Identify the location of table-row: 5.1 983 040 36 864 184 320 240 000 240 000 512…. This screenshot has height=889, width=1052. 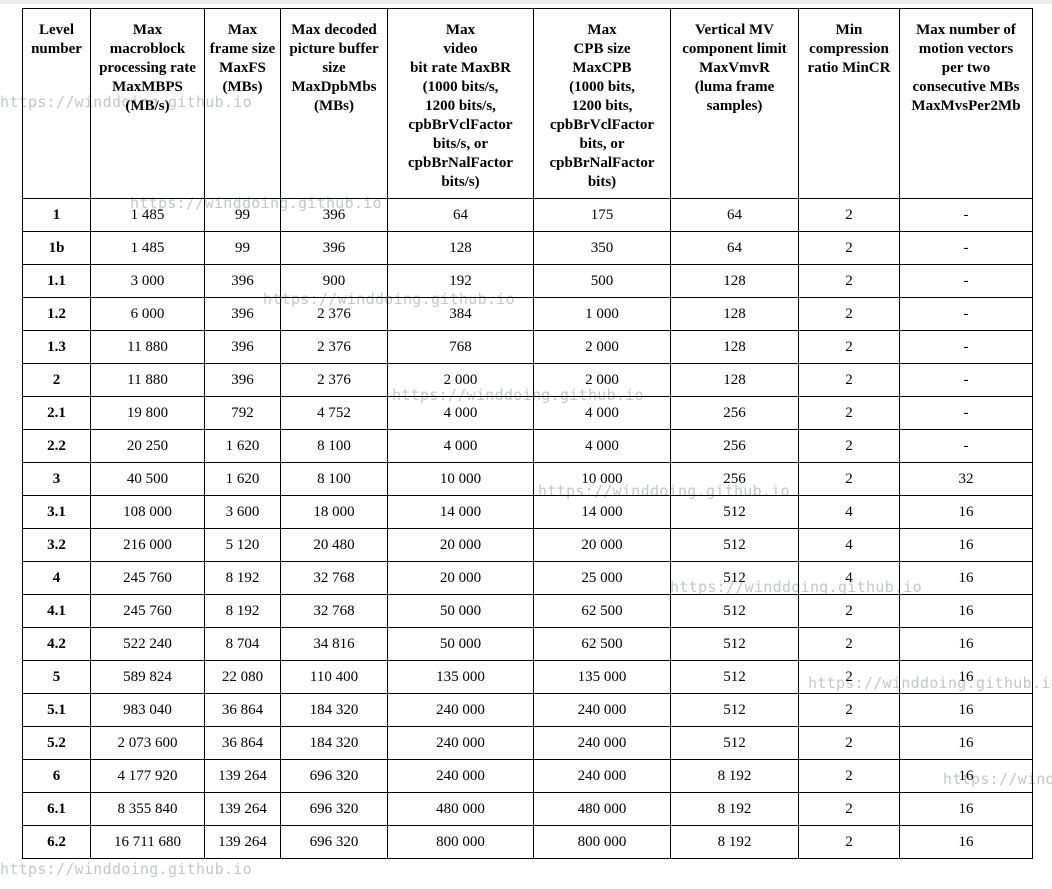
(527, 710).